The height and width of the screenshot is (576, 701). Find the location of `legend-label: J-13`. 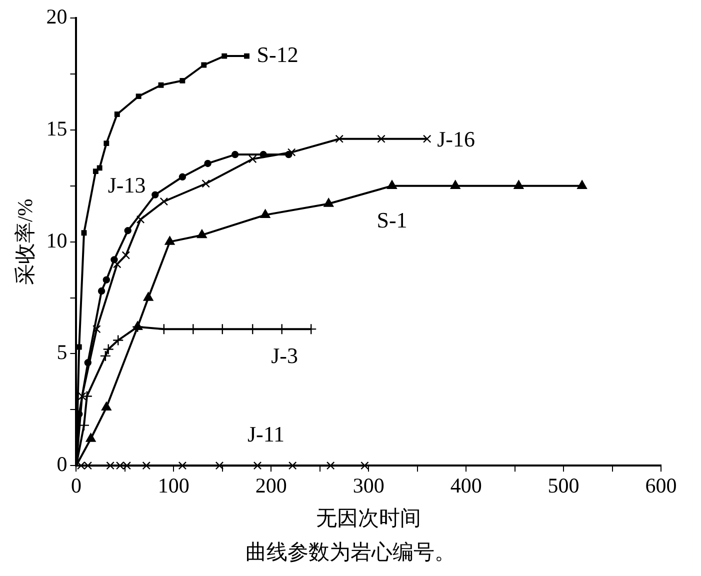

legend-label: J-13 is located at coordinates (127, 185).